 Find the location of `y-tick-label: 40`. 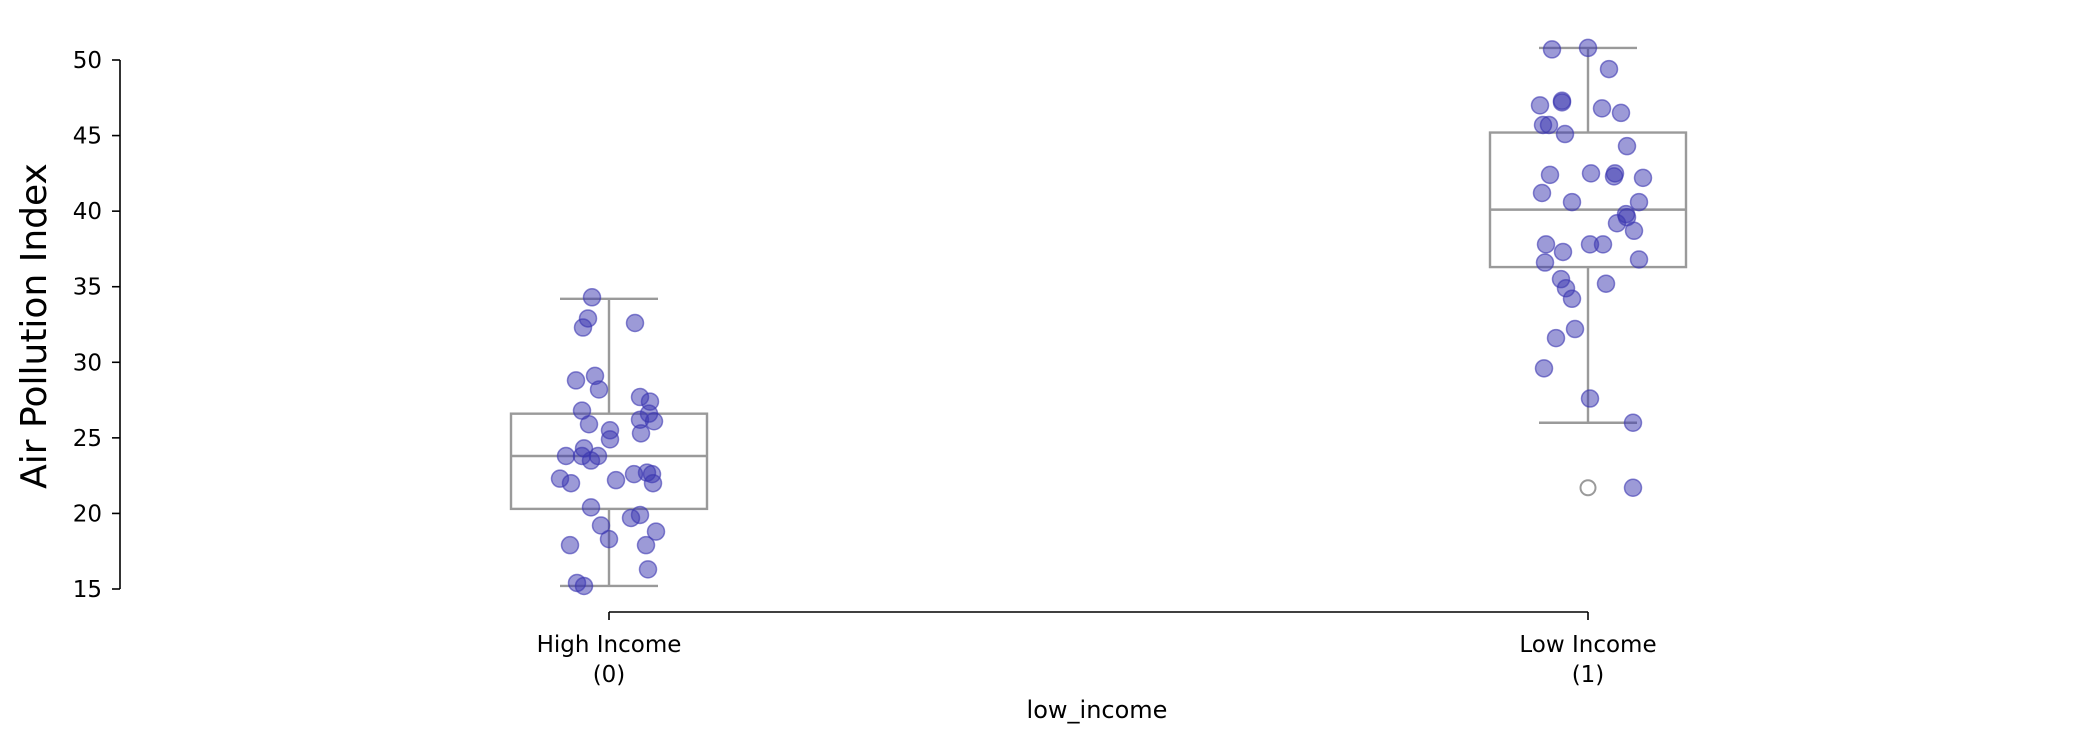

y-tick-label: 40 is located at coordinates (87, 212).